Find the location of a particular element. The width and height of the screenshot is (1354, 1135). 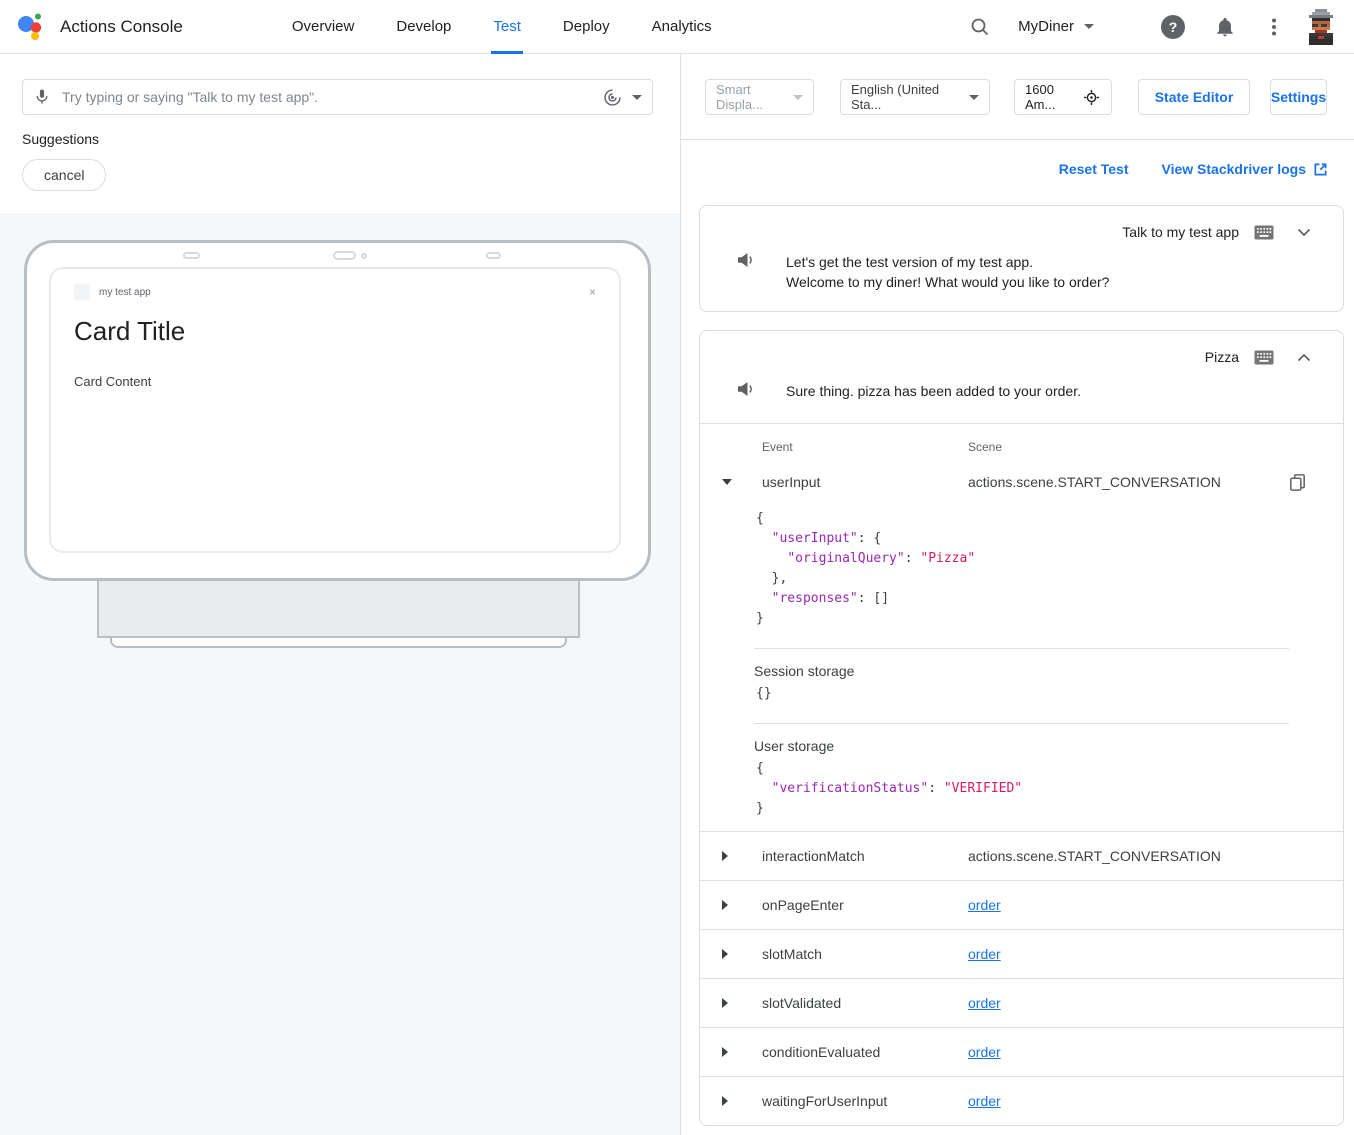

assistant-logo-icon is located at coordinates (31, 26).